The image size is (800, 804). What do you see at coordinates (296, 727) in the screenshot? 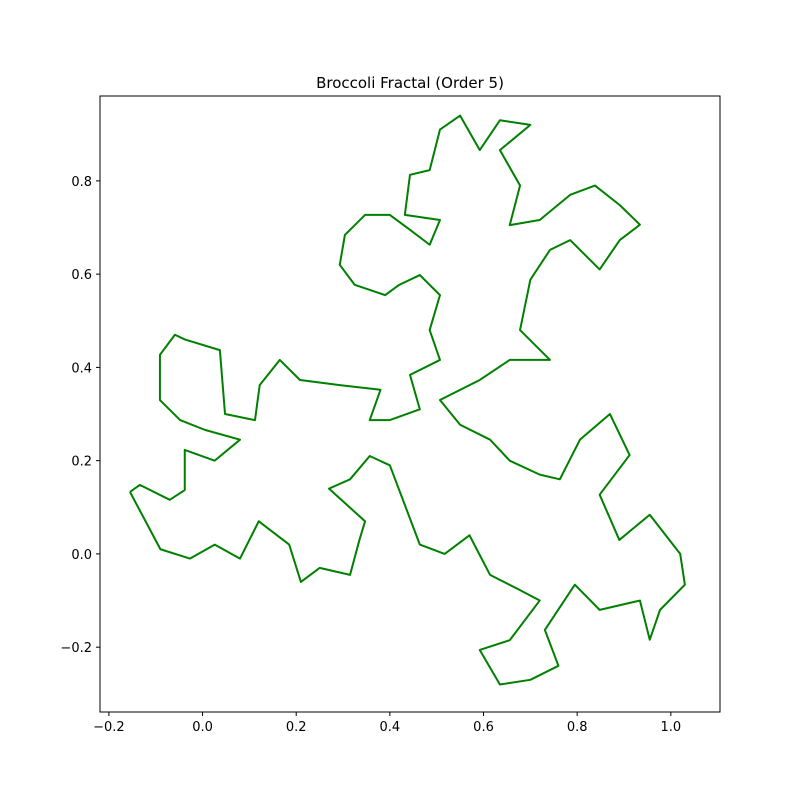
I see `x-tick-label: 0.2` at bounding box center [296, 727].